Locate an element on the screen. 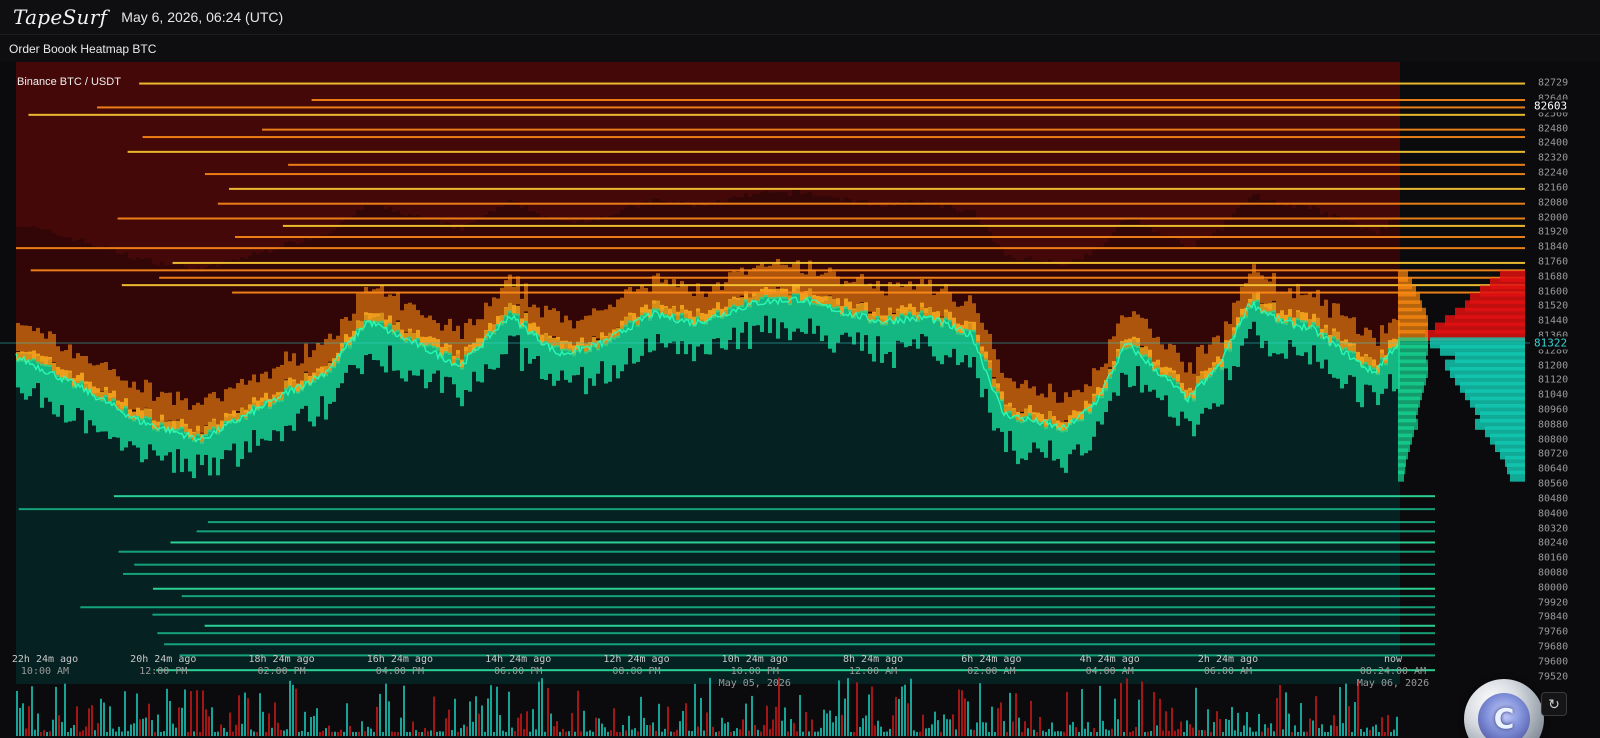  price-tick-label: 79520 is located at coordinates (1553, 677).